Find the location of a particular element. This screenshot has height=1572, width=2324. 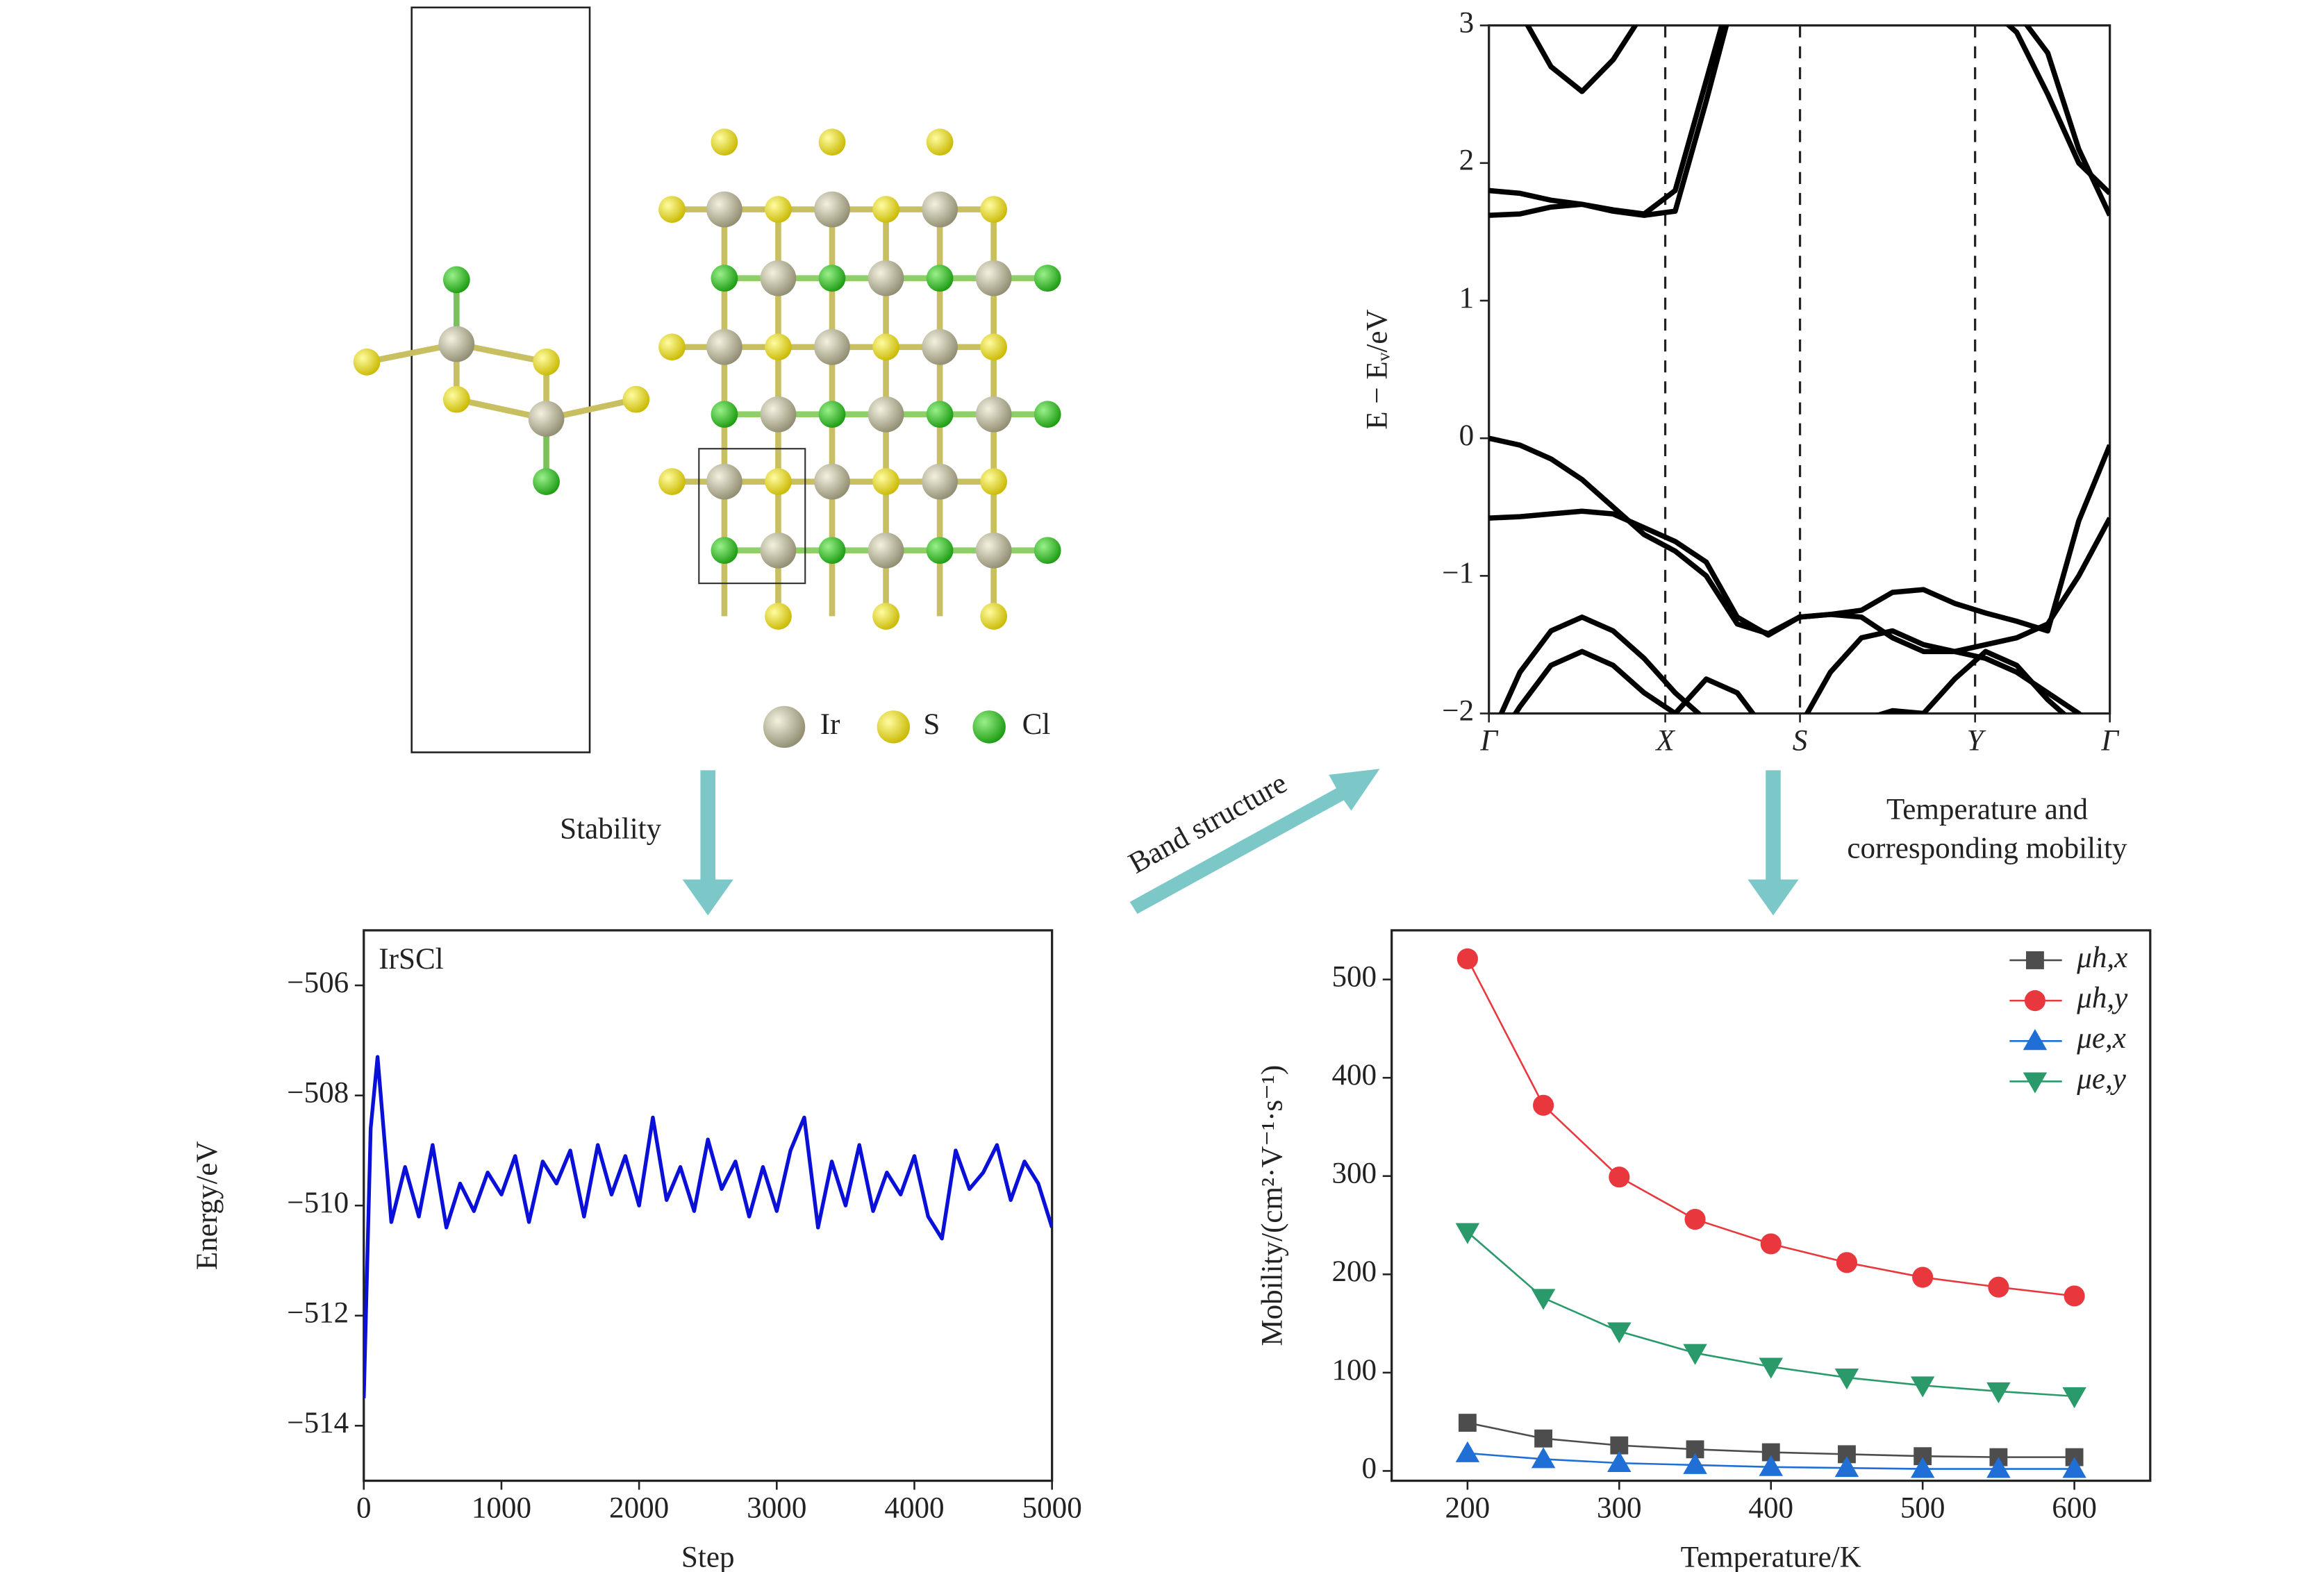

legend-label: Cl is located at coordinates (1036, 725).